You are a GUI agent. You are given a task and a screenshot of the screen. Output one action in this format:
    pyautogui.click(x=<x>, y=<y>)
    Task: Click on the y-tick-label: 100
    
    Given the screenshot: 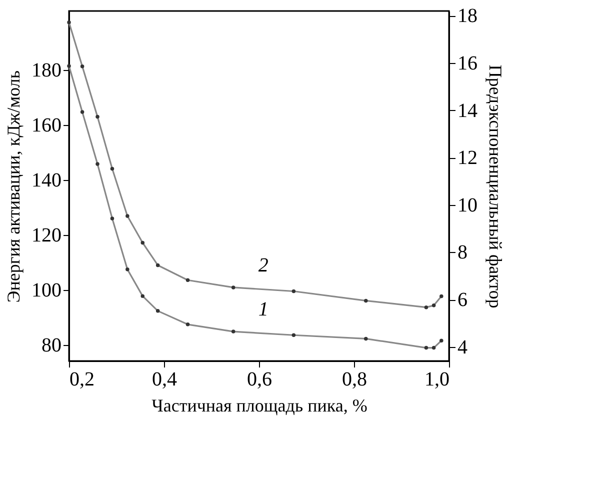 What is the action you would take?
    pyautogui.click(x=47, y=291)
    